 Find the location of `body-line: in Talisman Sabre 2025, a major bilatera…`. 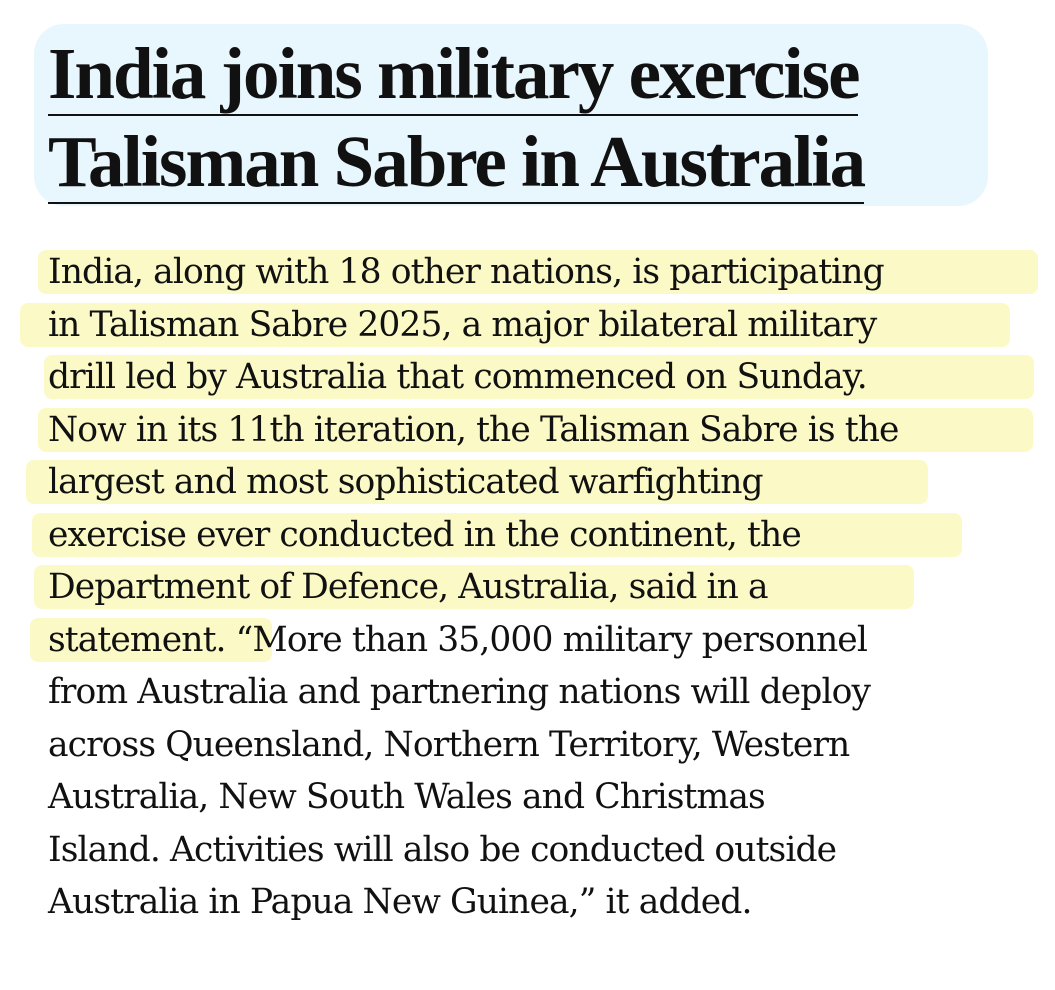

body-line: in Talisman Sabre 2025, a major bilatera… is located at coordinates (515, 325).